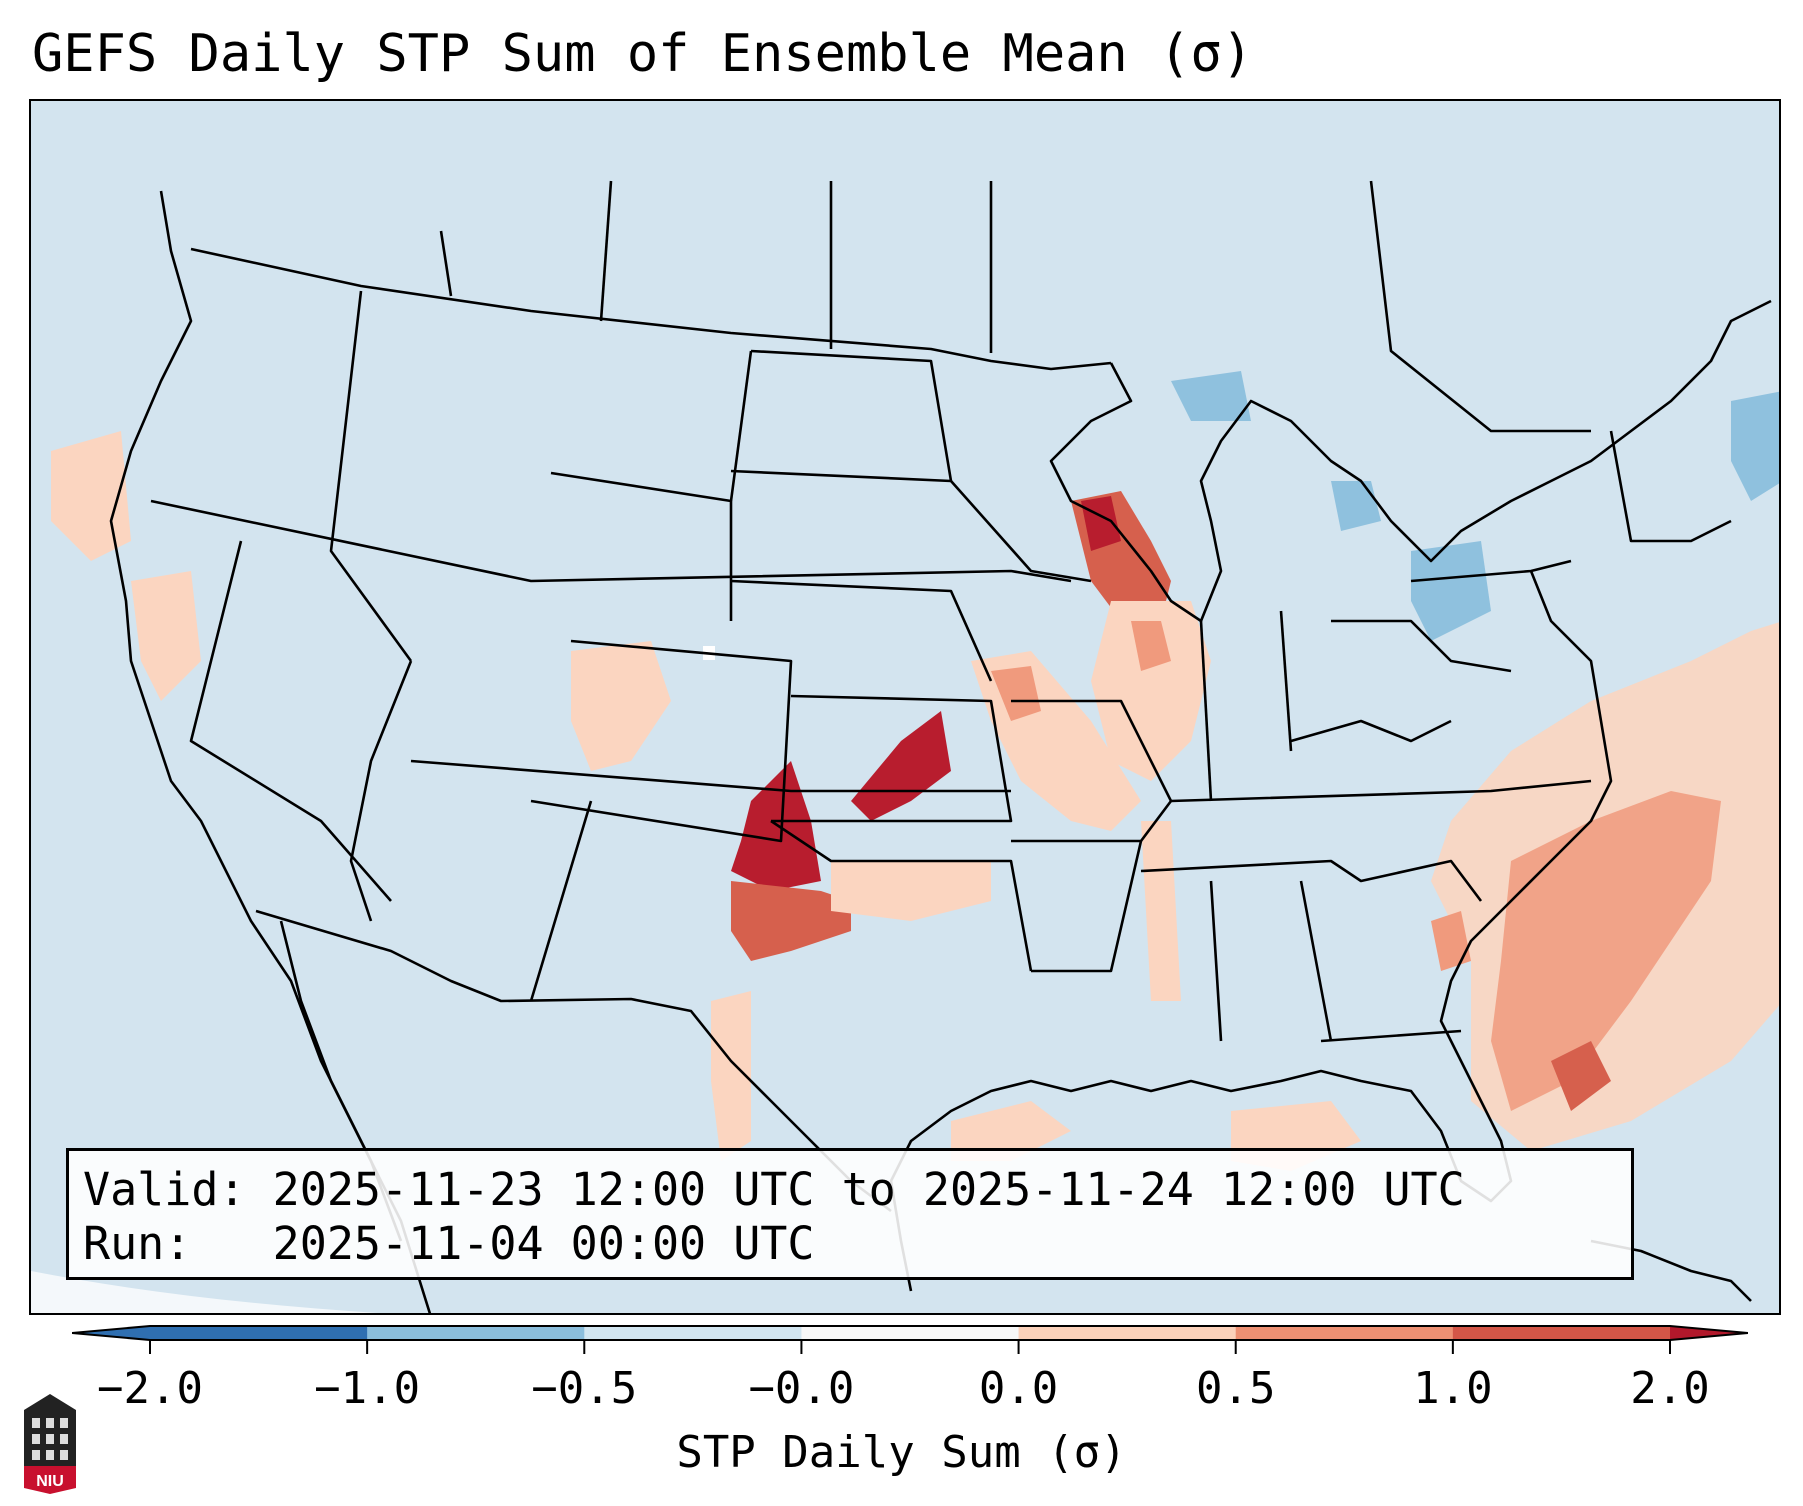 The image size is (1803, 1506). What do you see at coordinates (791, 921) in the screenshot?
I see `oklahoma-strong-area` at bounding box center [791, 921].